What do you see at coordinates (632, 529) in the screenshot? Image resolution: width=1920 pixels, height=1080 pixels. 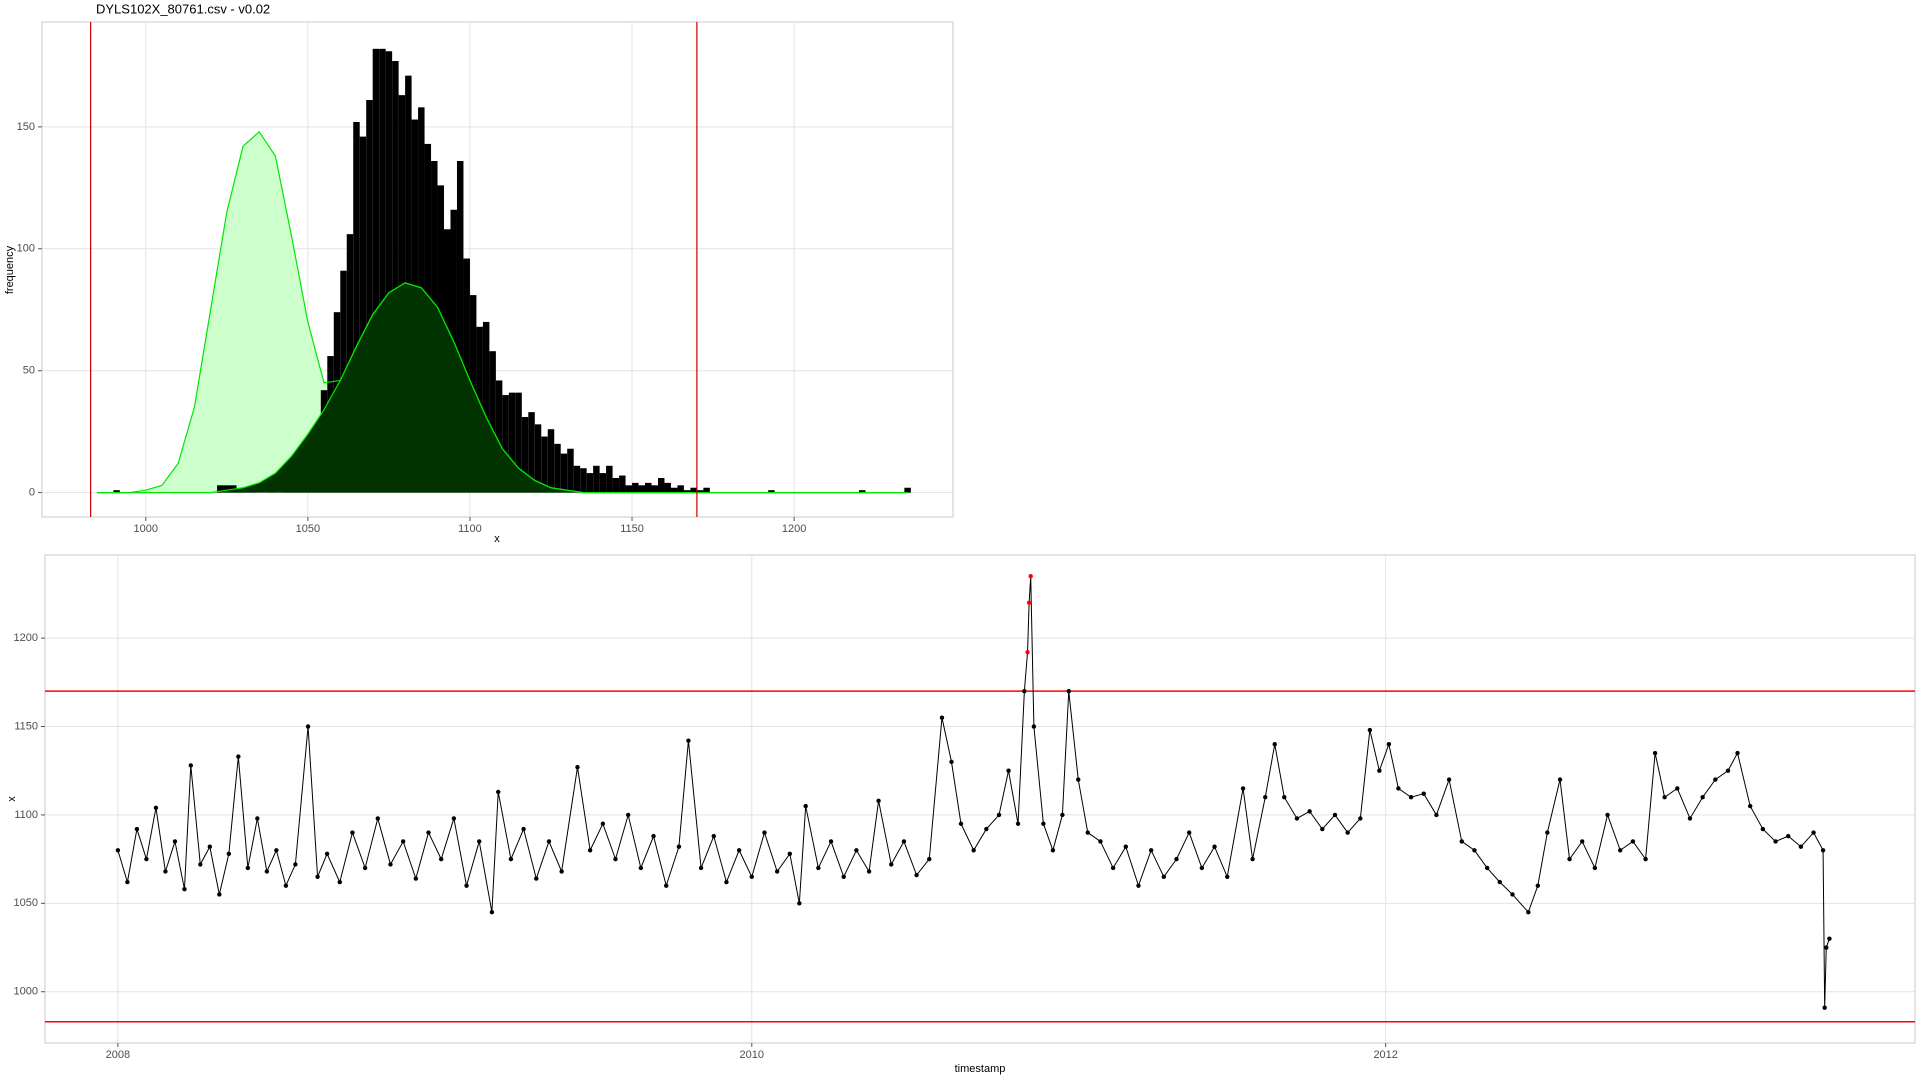 I see `x-tick-label: 1150` at bounding box center [632, 529].